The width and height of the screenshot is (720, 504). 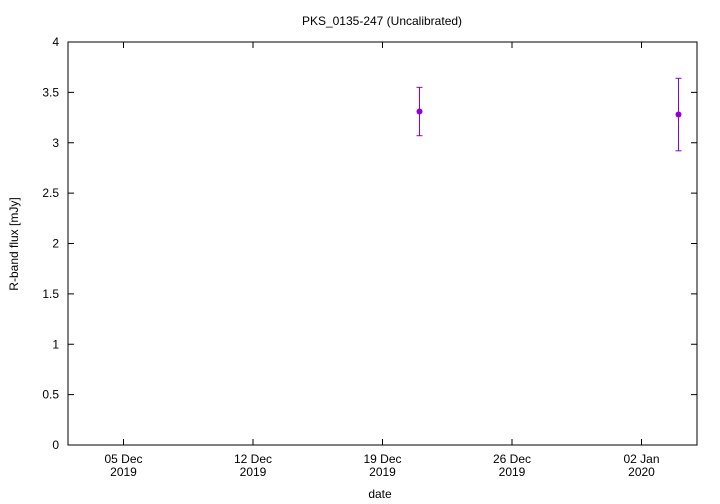 I want to click on x-tick-label: 12 Dec 2019, so click(x=253, y=465).